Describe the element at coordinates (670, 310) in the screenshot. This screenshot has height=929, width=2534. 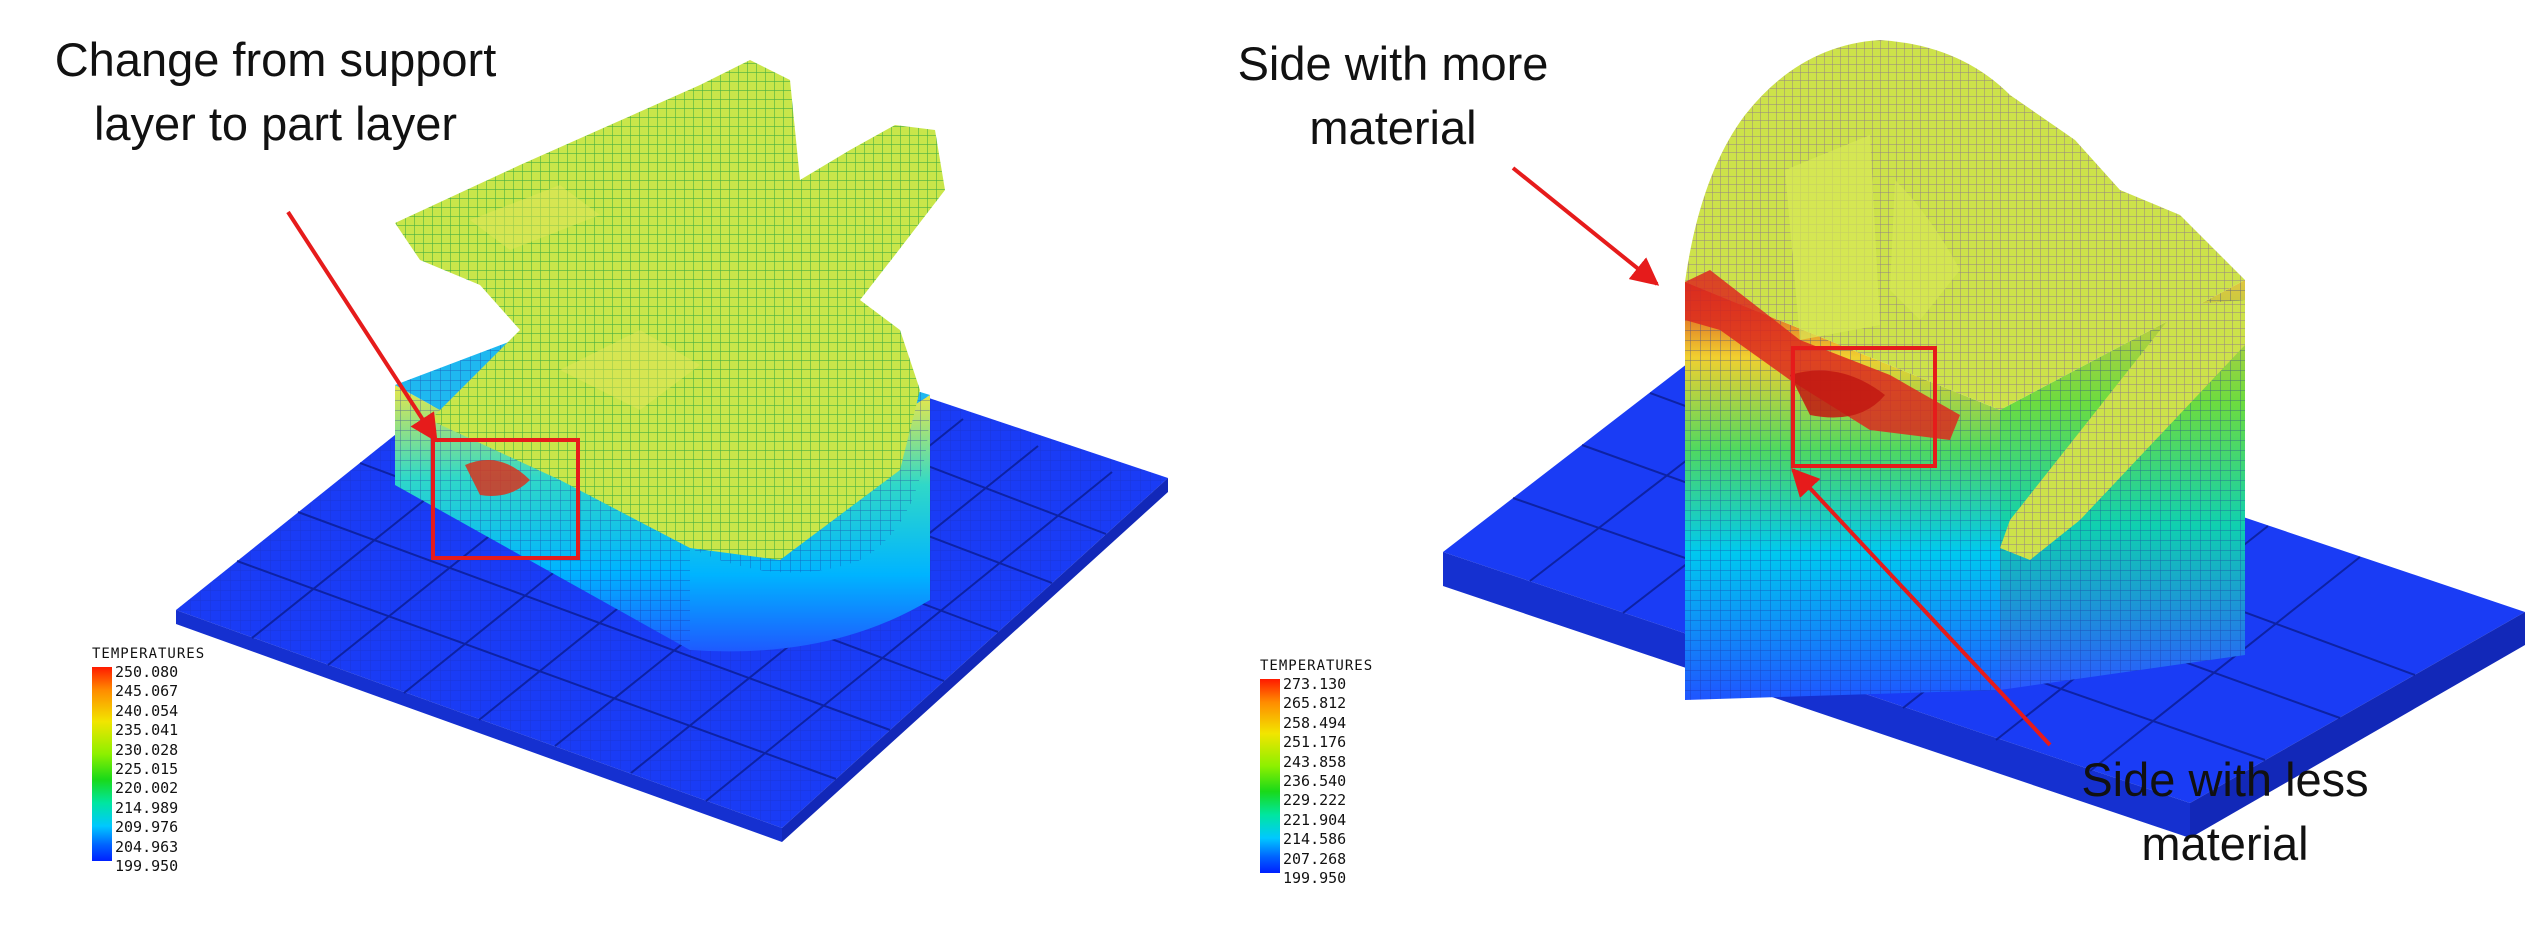
I see `left-part-body` at that location.